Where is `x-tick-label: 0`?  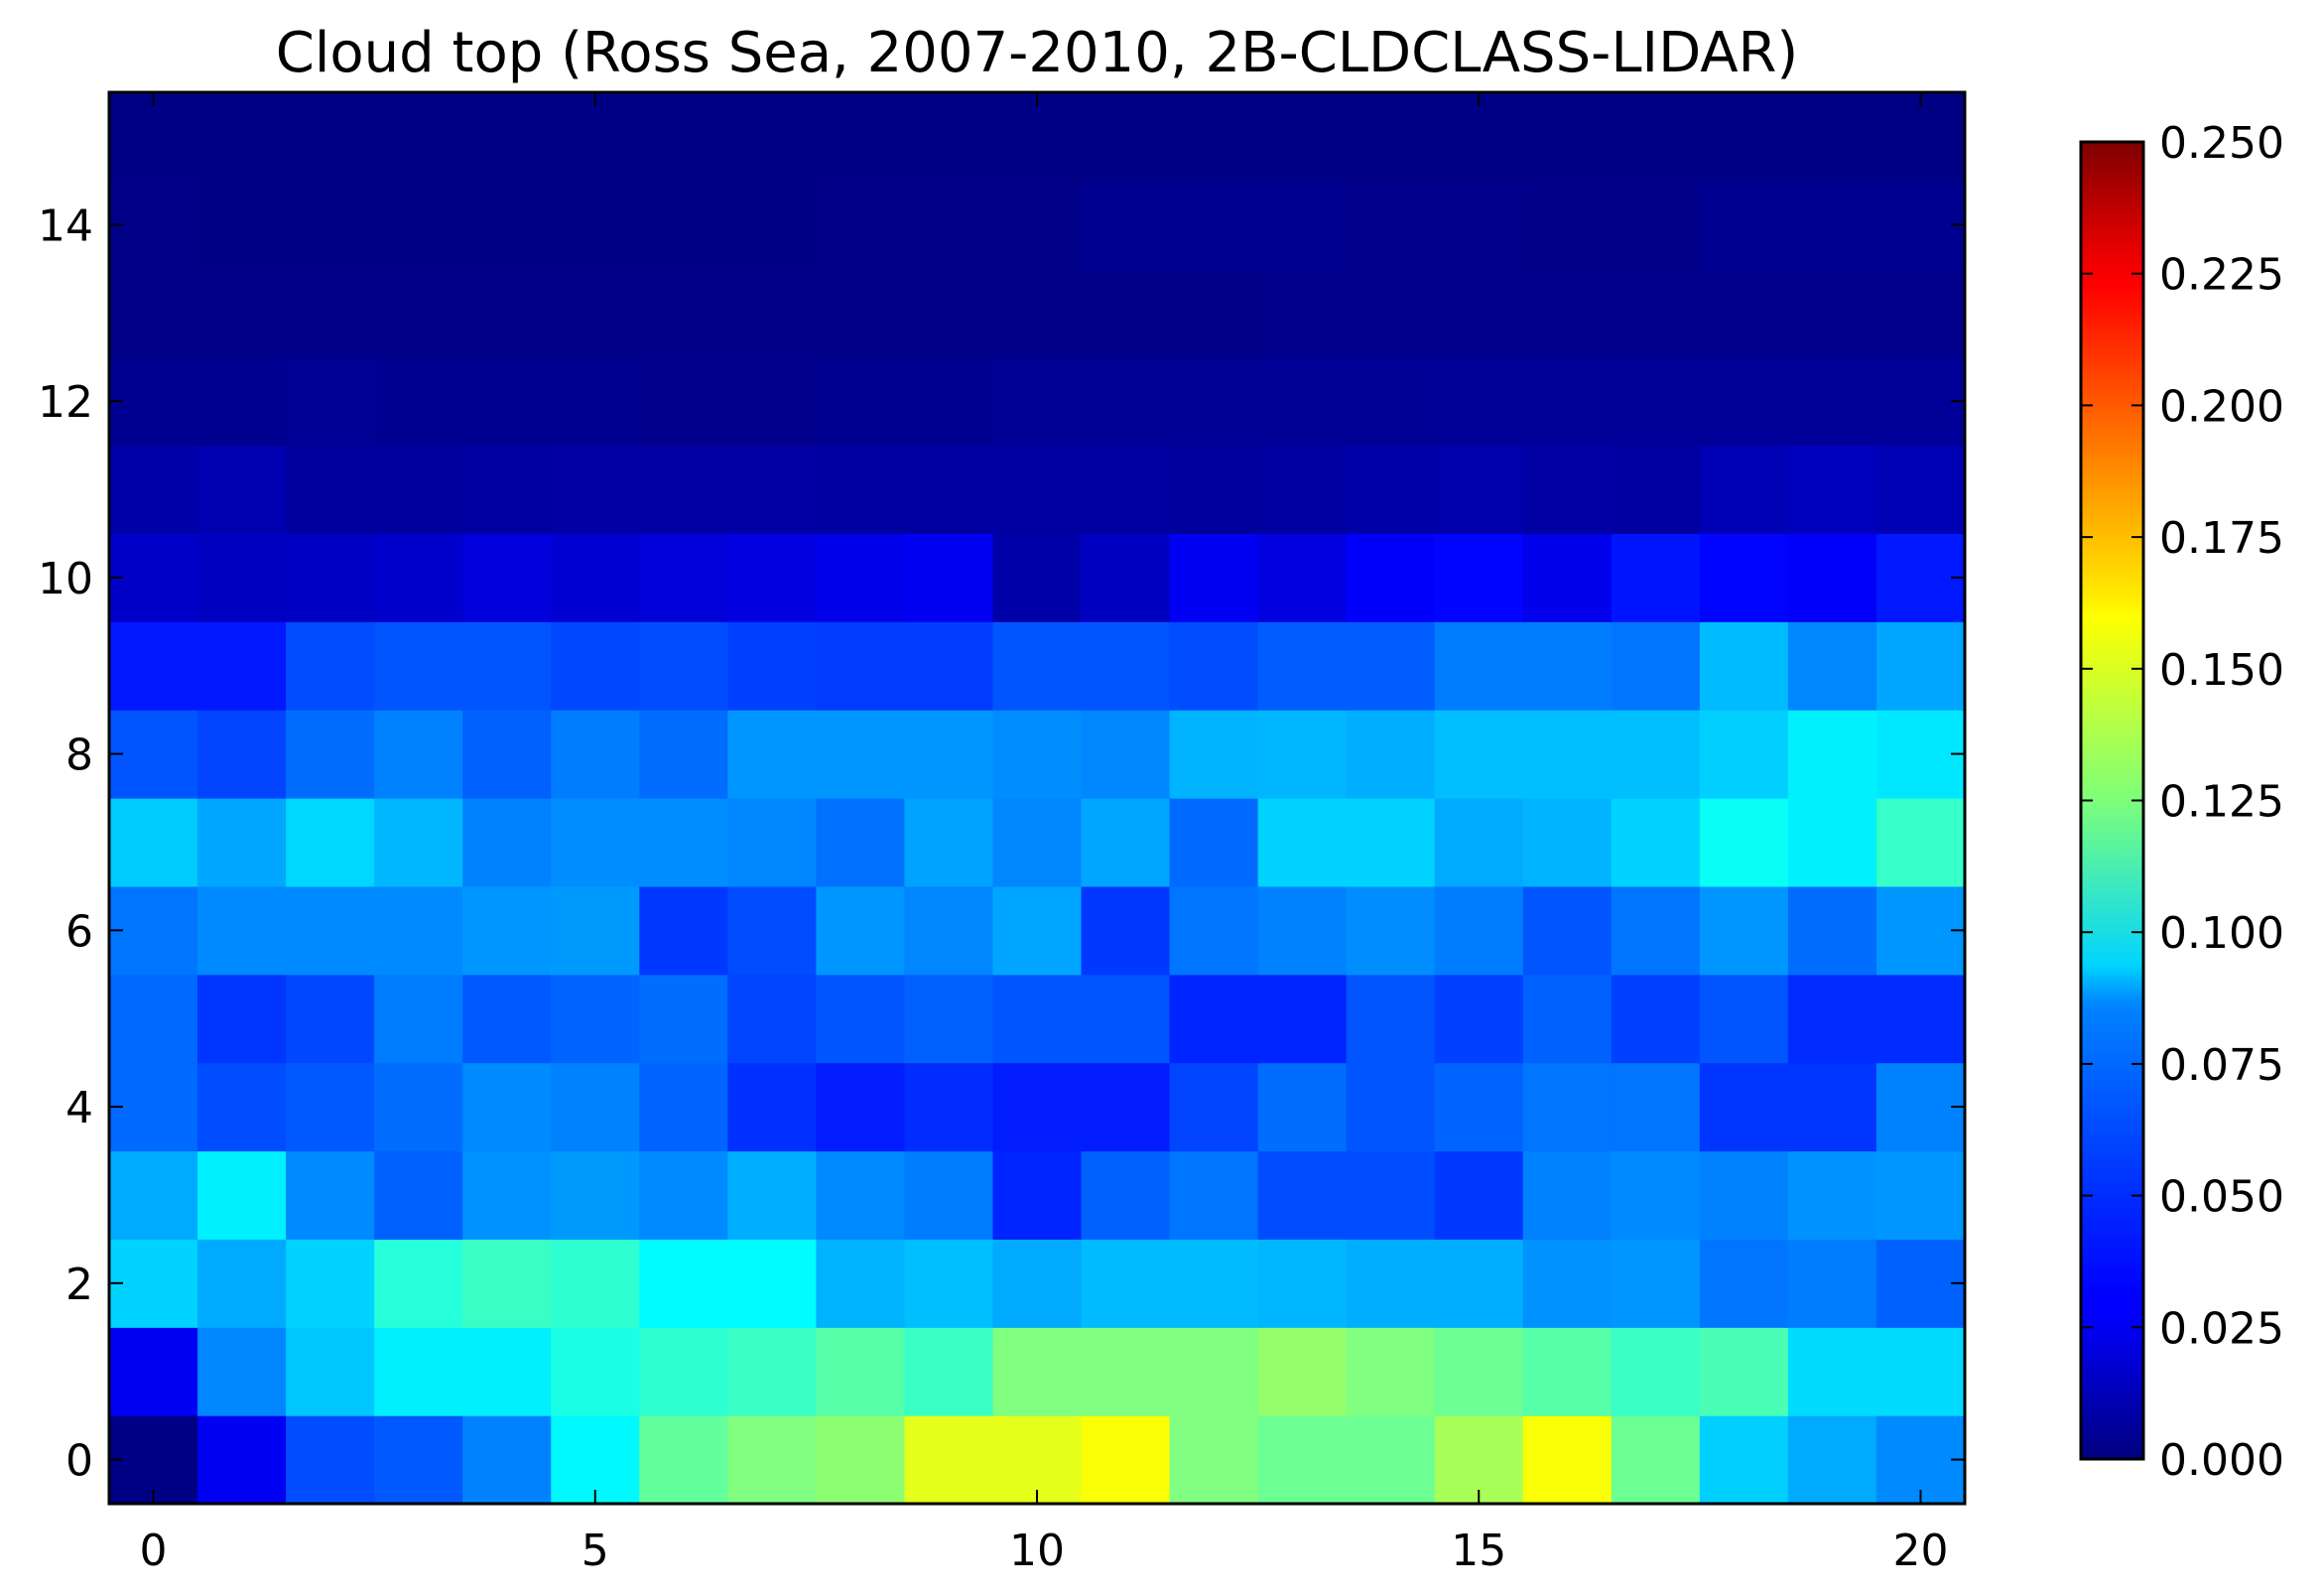
x-tick-label: 0 is located at coordinates (154, 1551).